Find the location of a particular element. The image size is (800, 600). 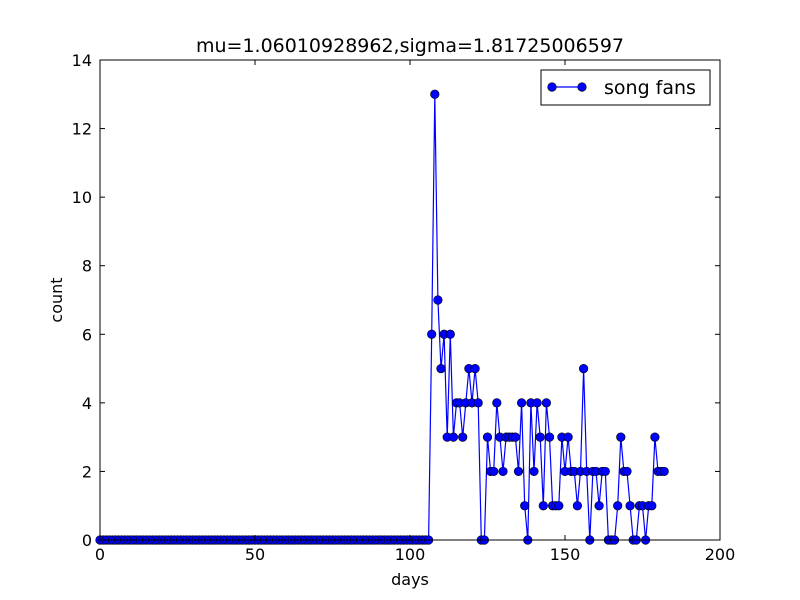

x-tick-label: 0 is located at coordinates (100, 554).